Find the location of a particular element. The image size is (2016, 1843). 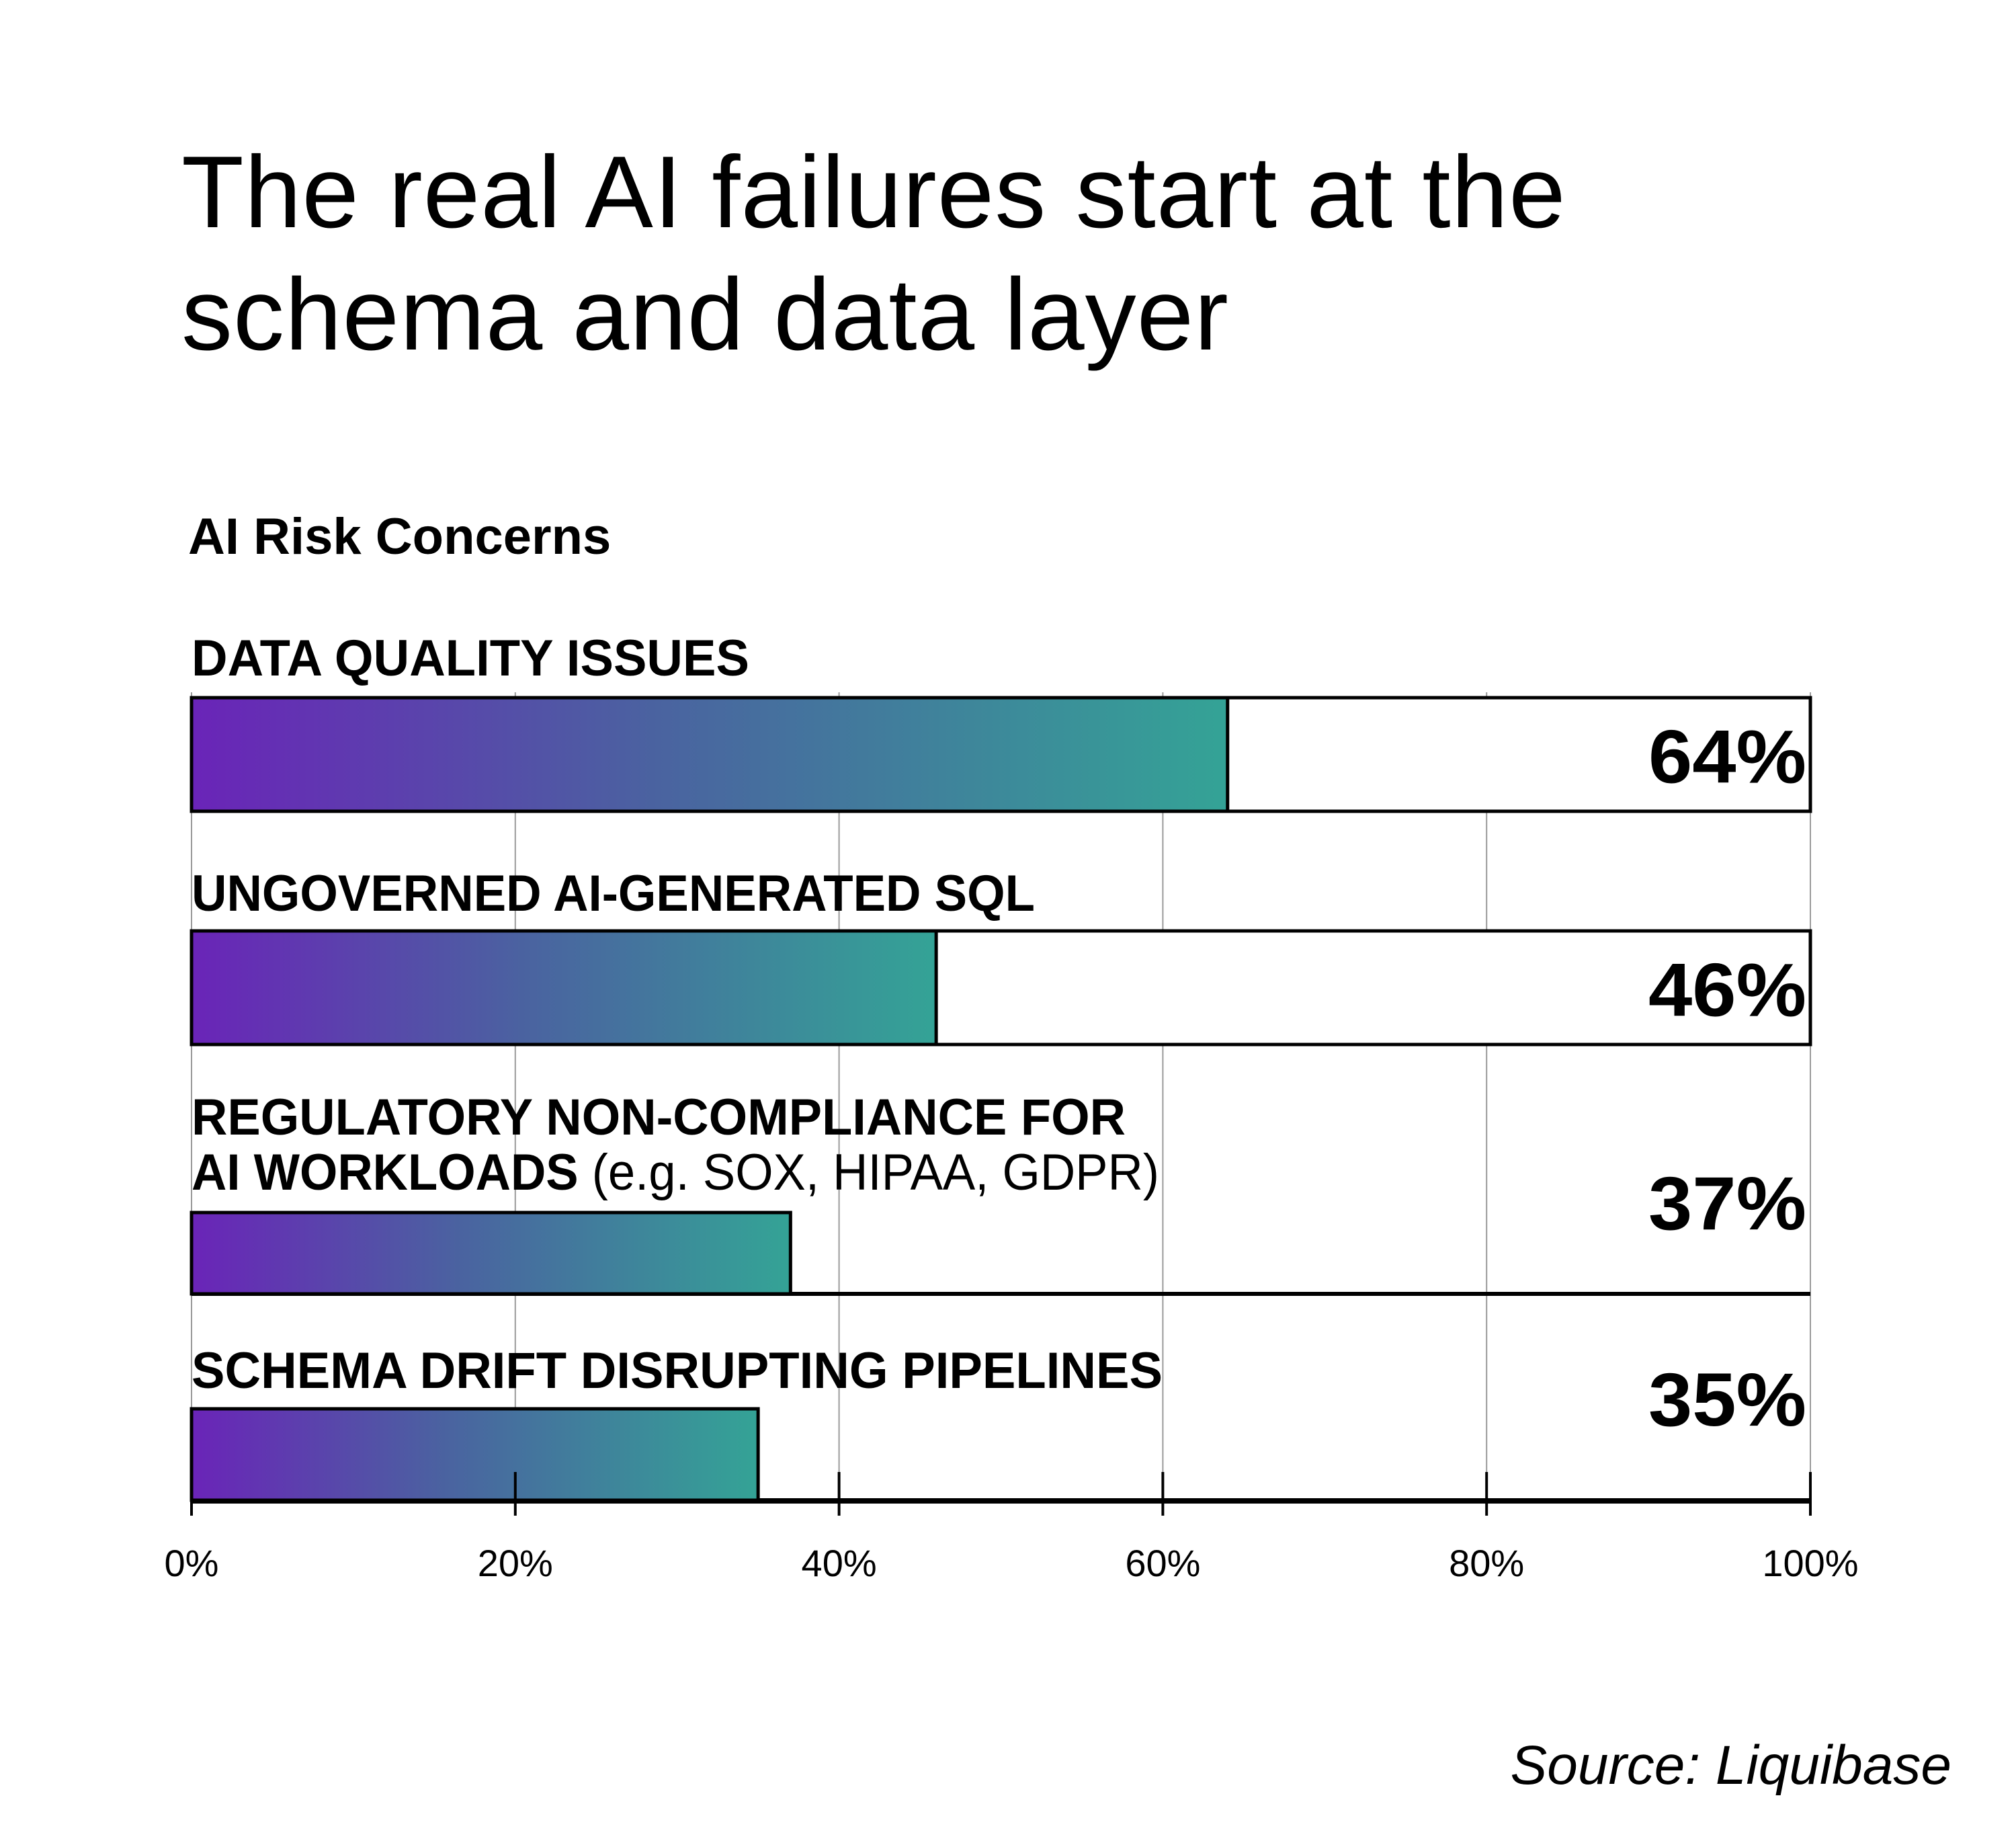

title-line-2: schema and data layer is located at coordinates (705, 314).